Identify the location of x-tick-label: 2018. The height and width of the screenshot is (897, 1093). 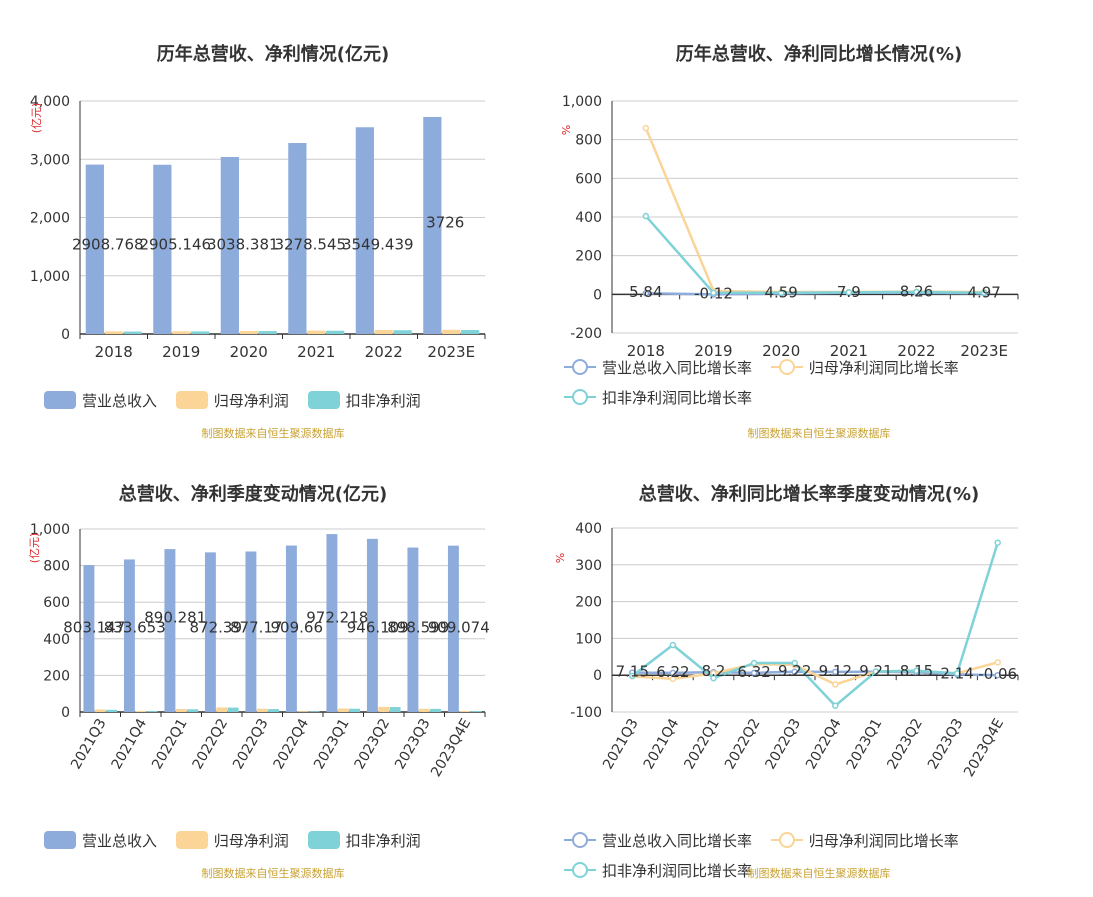
(114, 352).